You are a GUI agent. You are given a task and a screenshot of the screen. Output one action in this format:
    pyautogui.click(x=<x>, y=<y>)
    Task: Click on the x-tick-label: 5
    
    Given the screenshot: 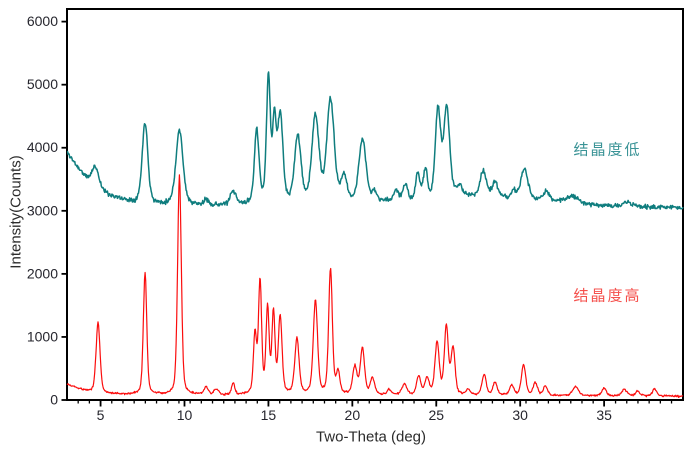 What is the action you would take?
    pyautogui.click(x=101, y=415)
    